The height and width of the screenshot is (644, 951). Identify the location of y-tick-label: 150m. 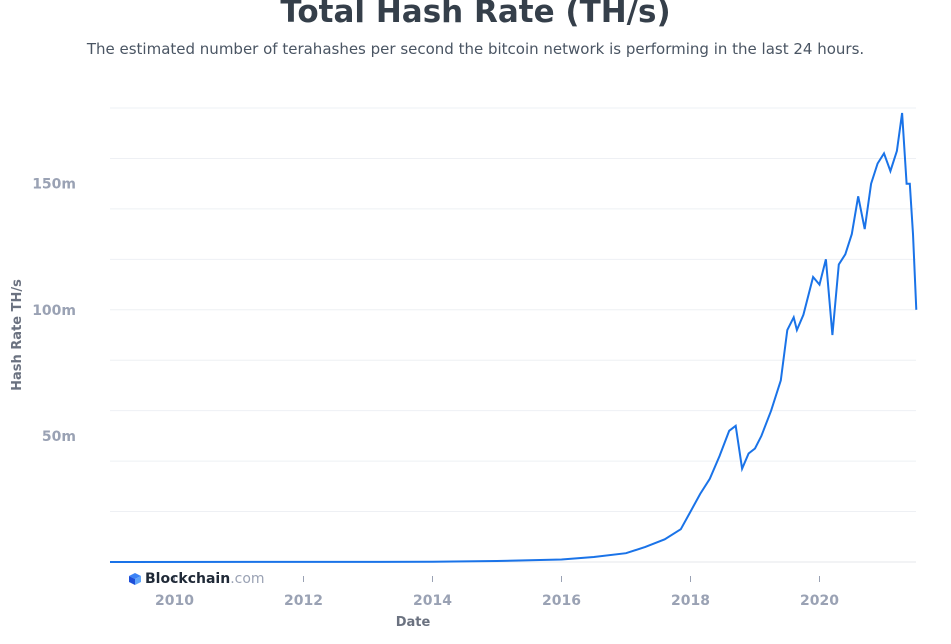
(54, 185).